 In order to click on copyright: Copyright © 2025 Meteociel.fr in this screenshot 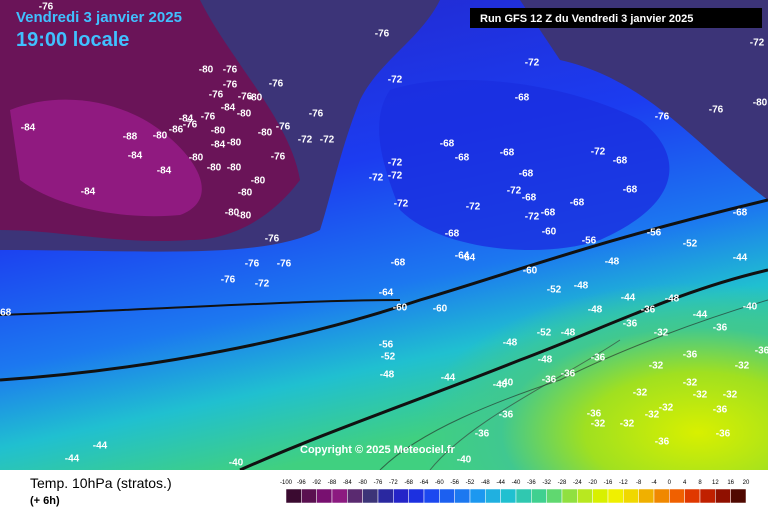, I will do `click(378, 450)`.